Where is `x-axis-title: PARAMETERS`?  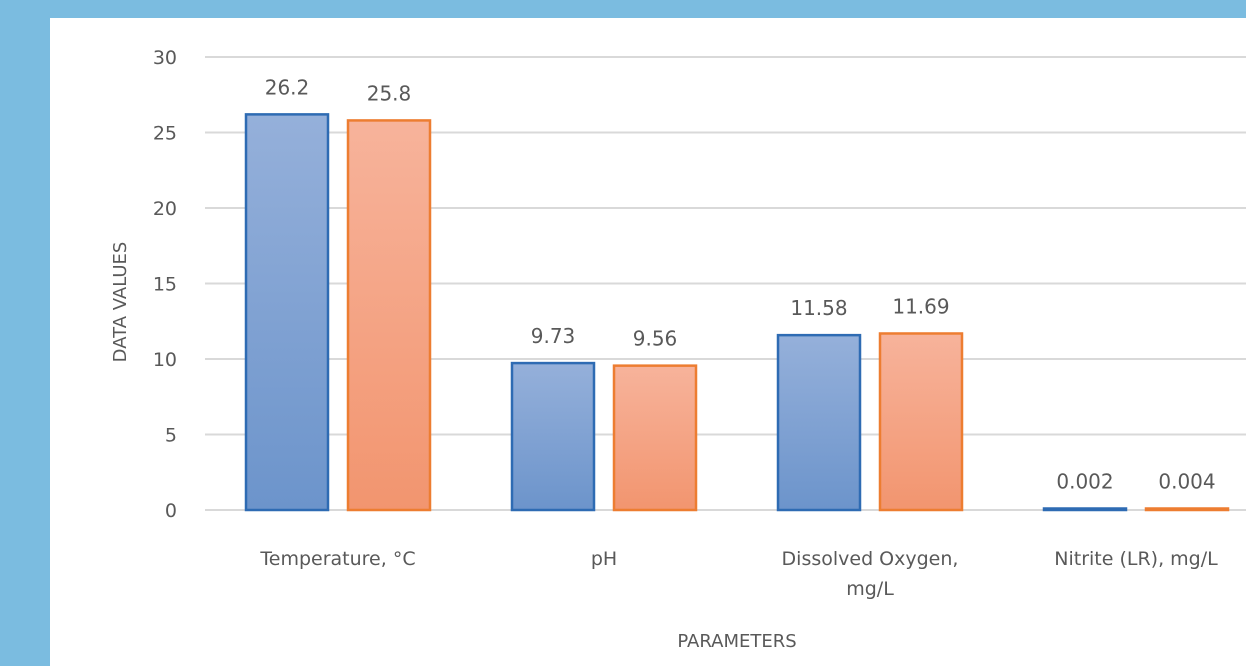 x-axis-title: PARAMETERS is located at coordinates (736, 641).